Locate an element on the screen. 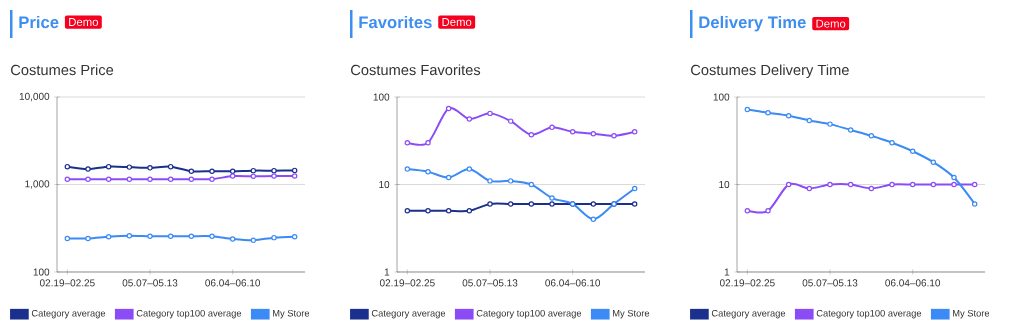 The height and width of the screenshot is (336, 1024). y-tick-label: 10,000 is located at coordinates (34, 97).